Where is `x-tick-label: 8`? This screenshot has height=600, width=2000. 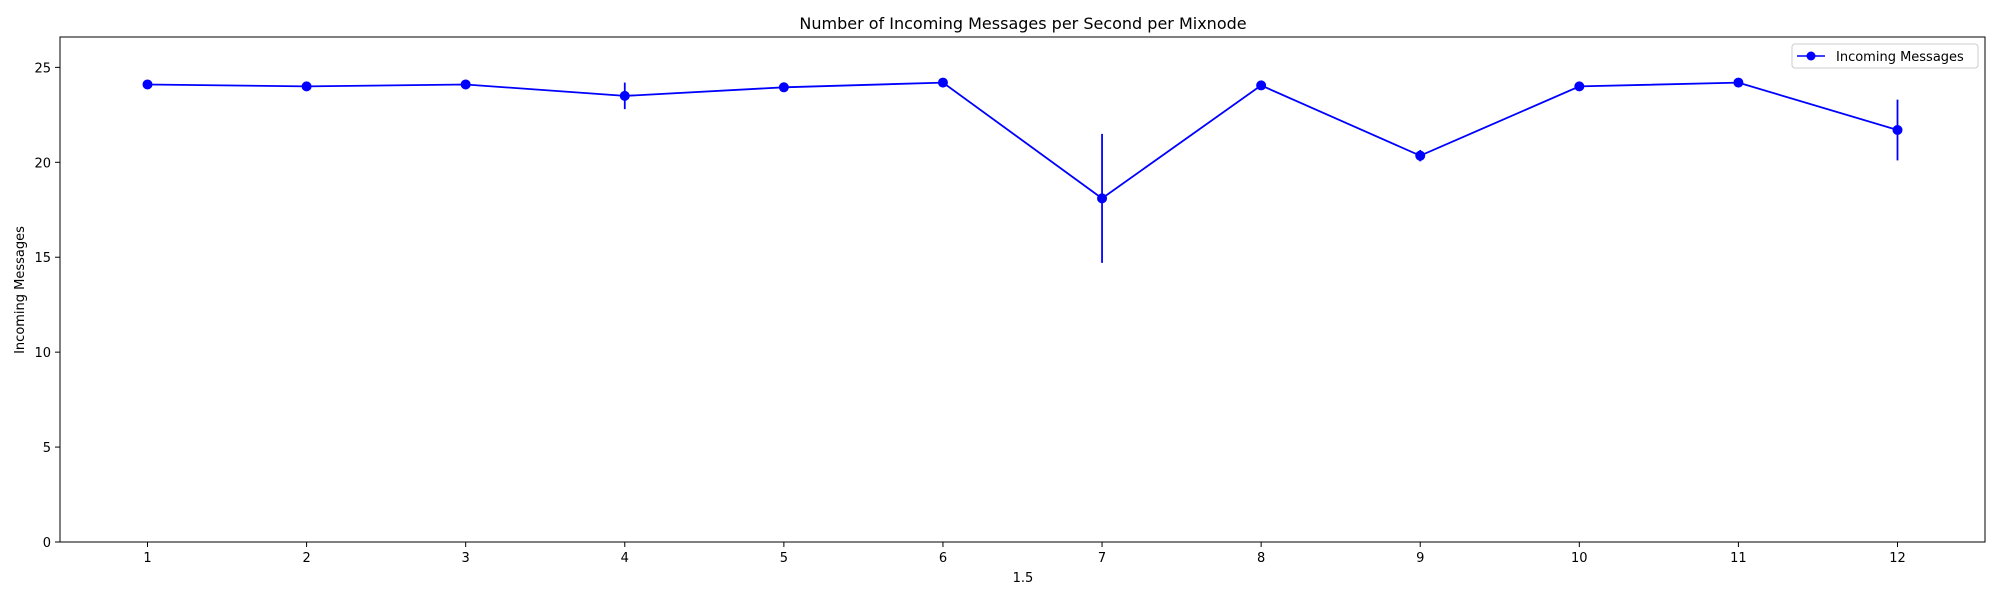
x-tick-label: 8 is located at coordinates (1261, 558).